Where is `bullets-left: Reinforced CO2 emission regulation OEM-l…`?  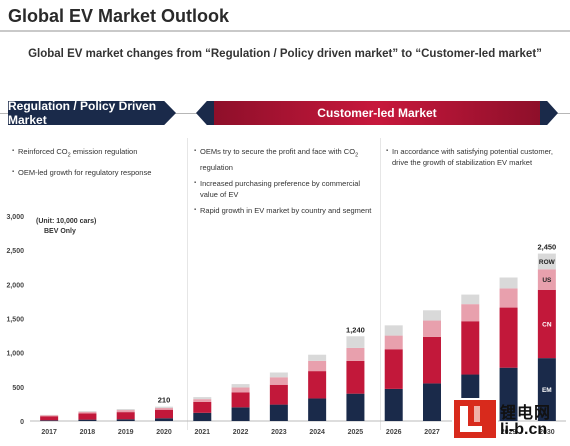
bullets-left: Reinforced CO2 emission regulation OEM-l… is located at coordinates (97, 164).